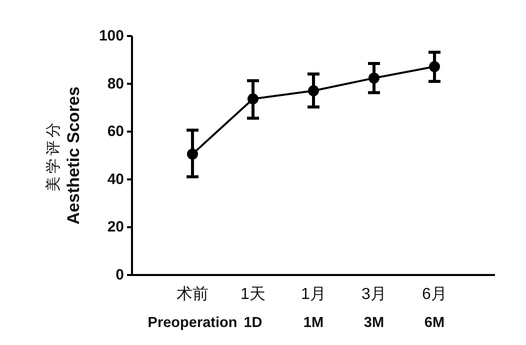 This screenshot has height=345, width=526. Describe the element at coordinates (64, 155) in the screenshot. I see `y-axis-title: 美学评分 Aesthetic Scores` at that location.